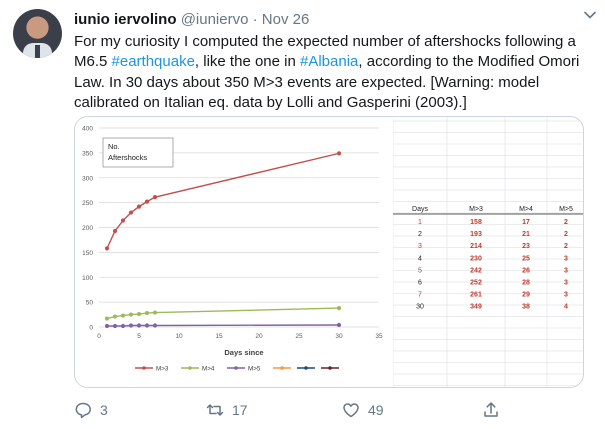 Image resolution: width=605 pixels, height=429 pixels. I want to click on table-cell-value: 349, so click(476, 307).